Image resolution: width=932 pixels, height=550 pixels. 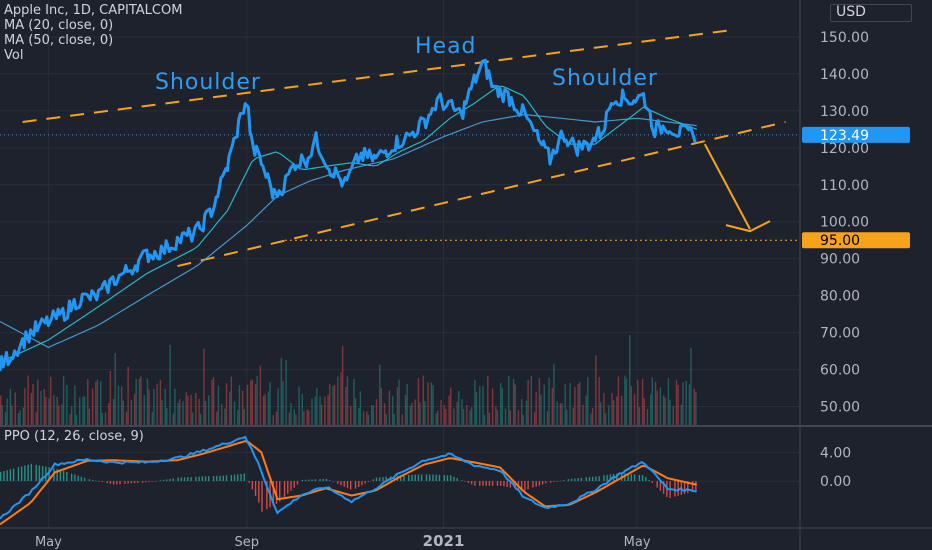 I want to click on symbol-line: Apple Inc, 1D, CAPITALCOM, so click(x=93, y=10).